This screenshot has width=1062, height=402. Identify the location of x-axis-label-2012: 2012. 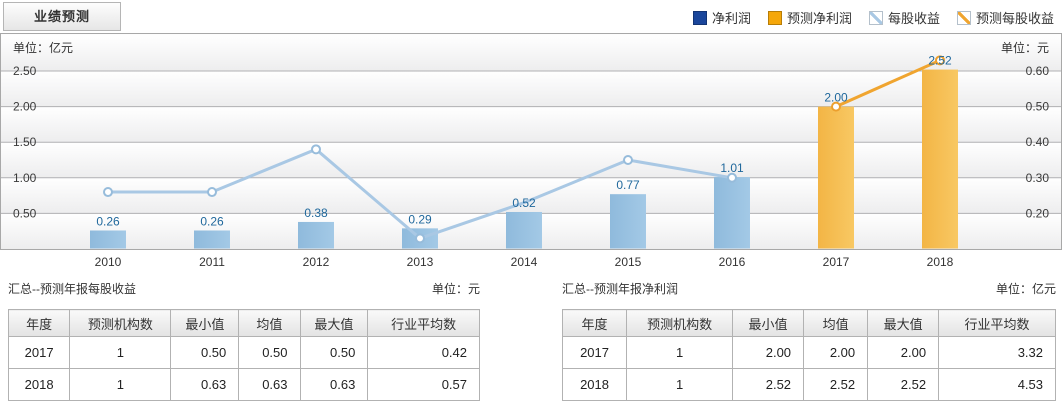
(316, 262).